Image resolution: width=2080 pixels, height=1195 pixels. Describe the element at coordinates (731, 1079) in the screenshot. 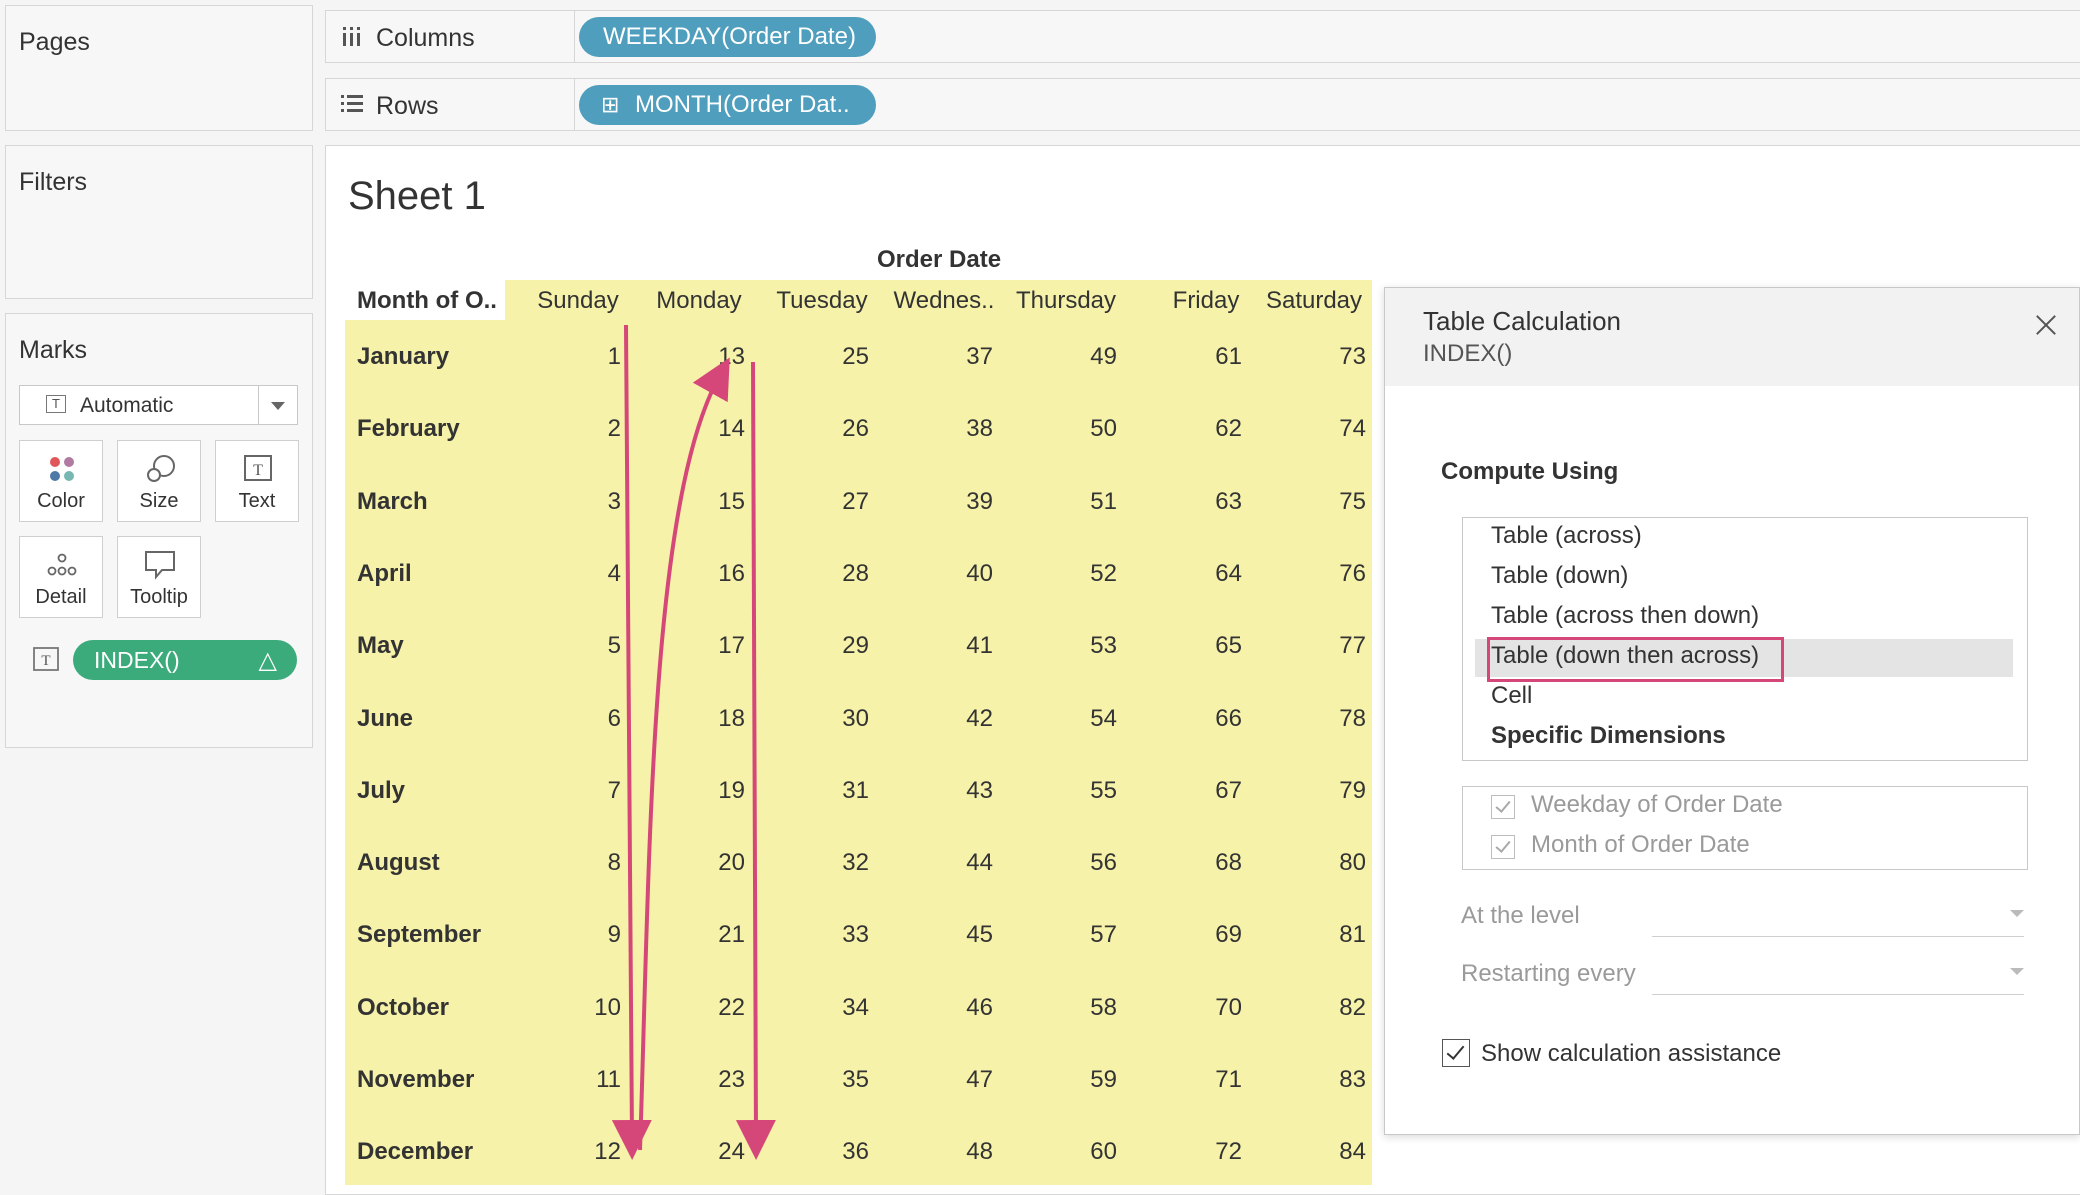

I see `table-cell: 23` at that location.